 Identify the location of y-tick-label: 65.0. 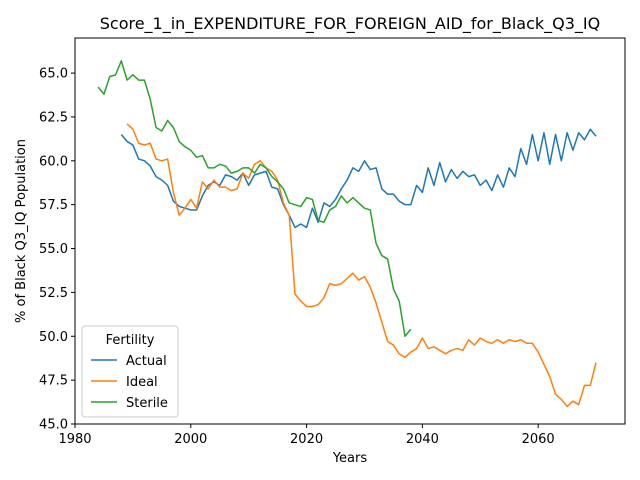
(53, 74).